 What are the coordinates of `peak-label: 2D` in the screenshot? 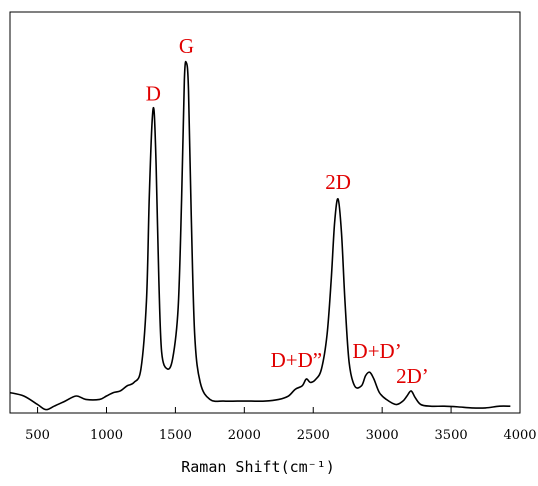 It's located at (338, 182).